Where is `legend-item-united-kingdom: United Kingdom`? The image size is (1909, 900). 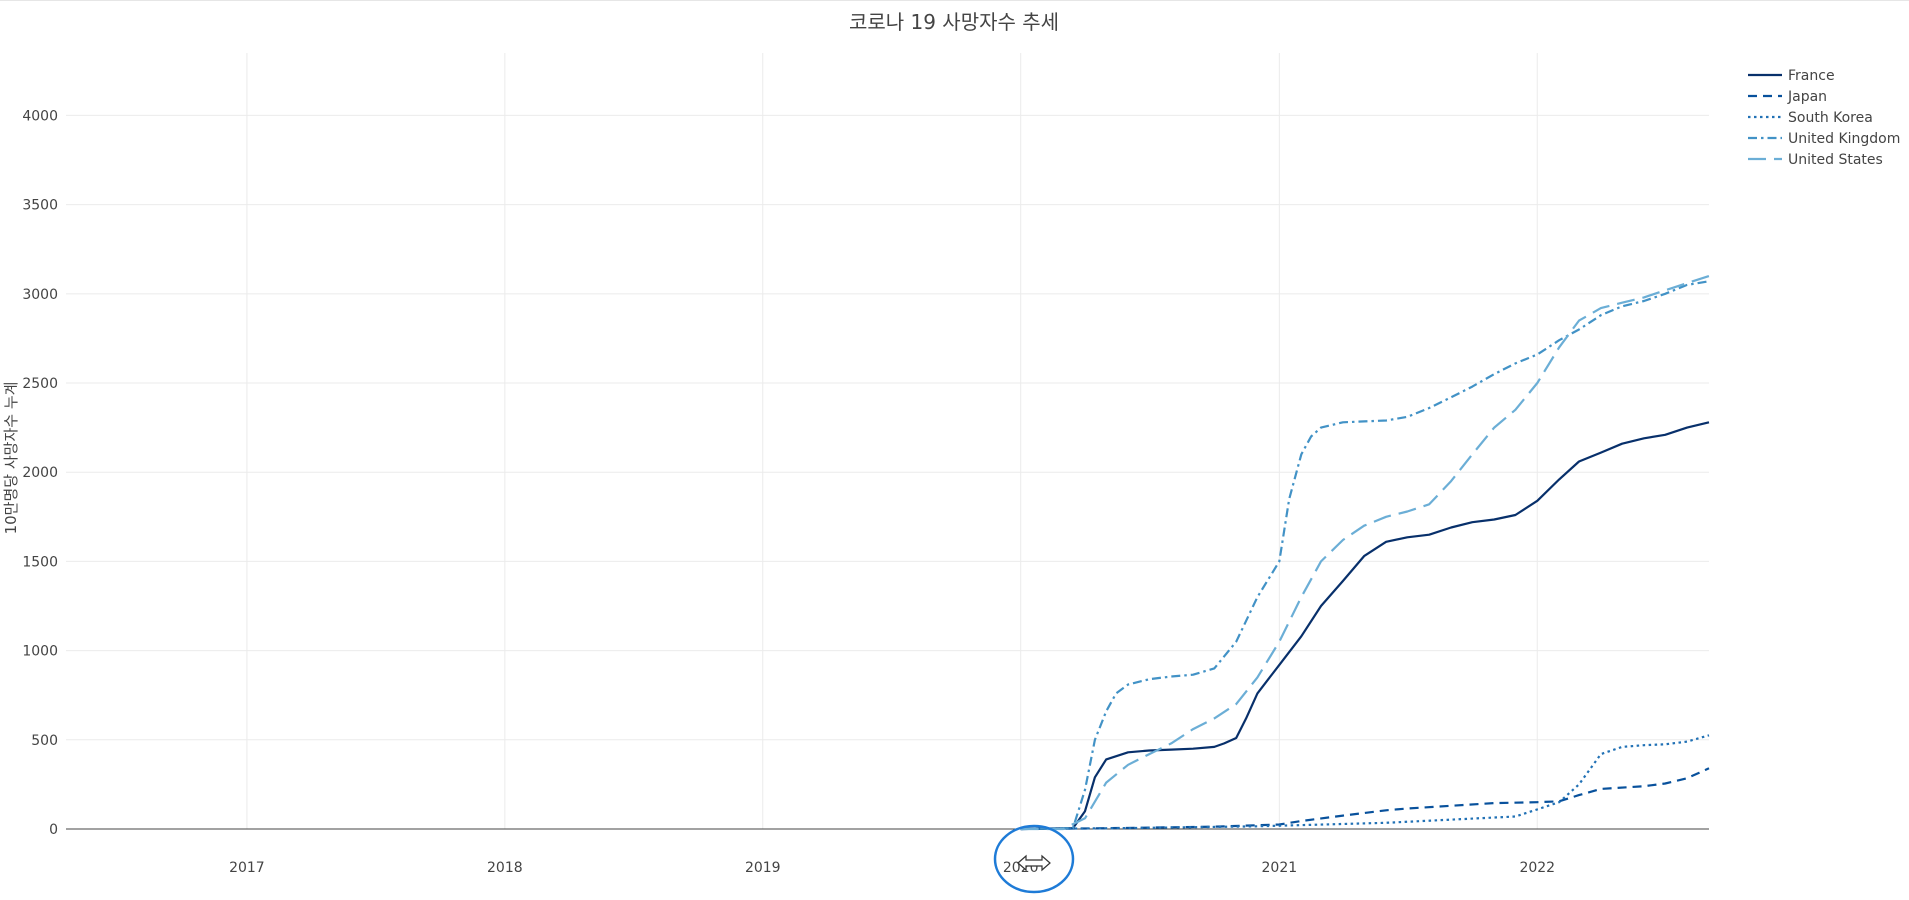
legend-item-united-kingdom: United Kingdom is located at coordinates (1824, 139).